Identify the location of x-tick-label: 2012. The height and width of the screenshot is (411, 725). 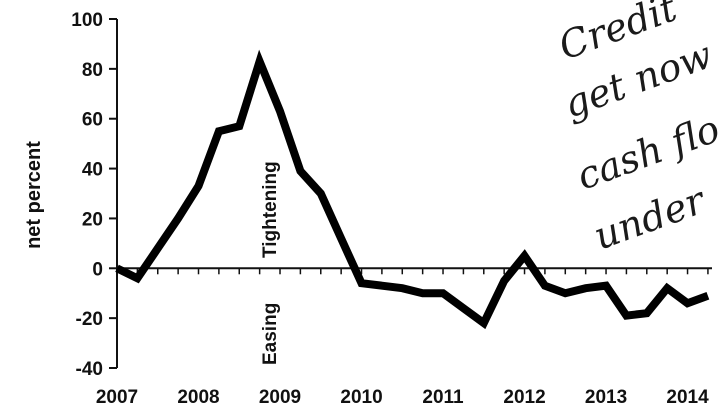
(524, 397).